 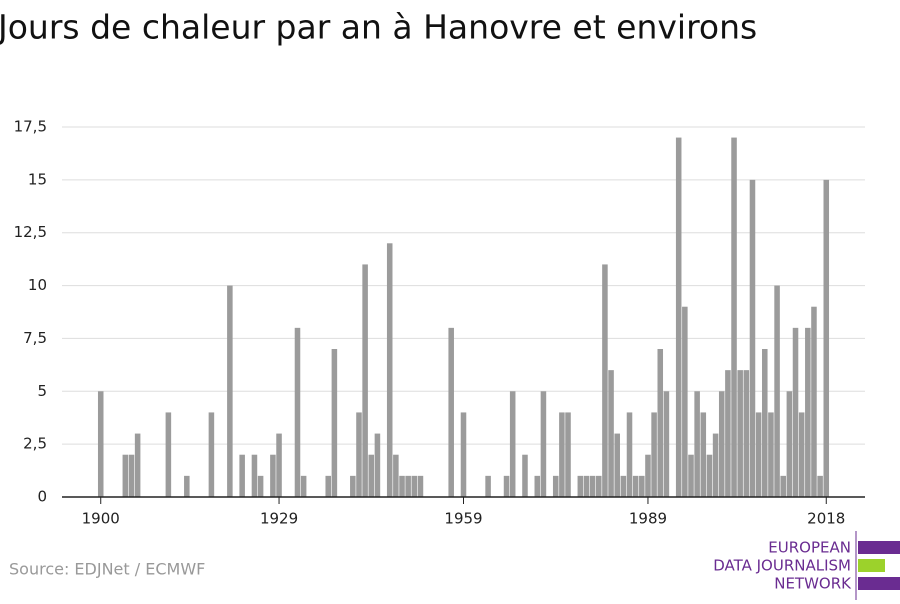 I want to click on logo-text: NETWORK, so click(x=813, y=584).